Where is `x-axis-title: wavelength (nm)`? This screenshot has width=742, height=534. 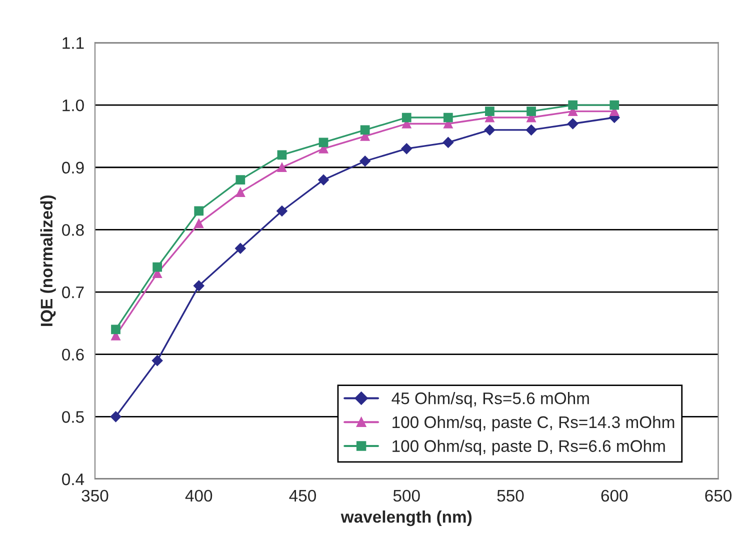
x-axis-title: wavelength (nm) is located at coordinates (406, 518).